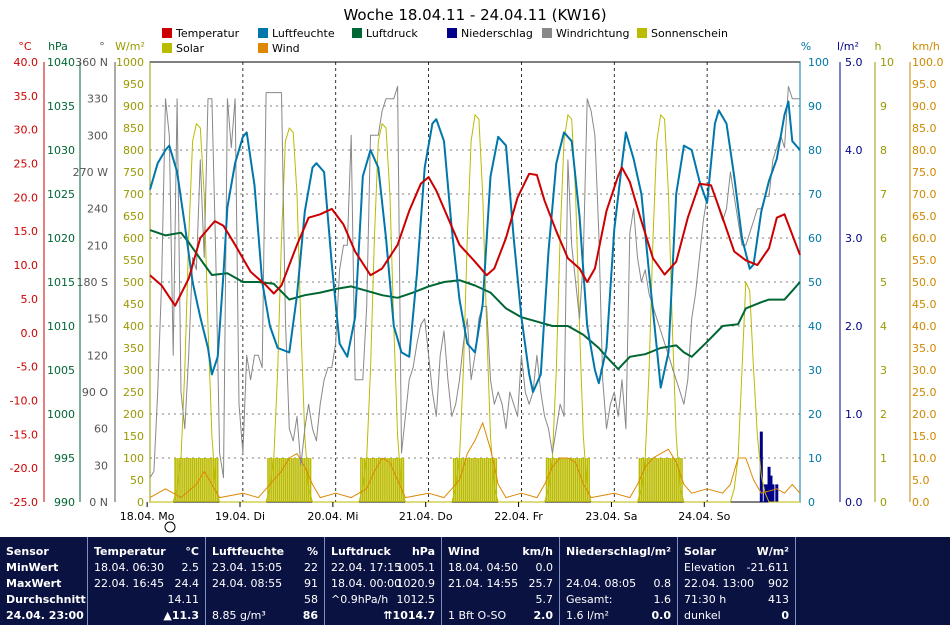  What do you see at coordinates (27, 551) in the screenshot?
I see `panel-header: Sensor` at bounding box center [27, 551].